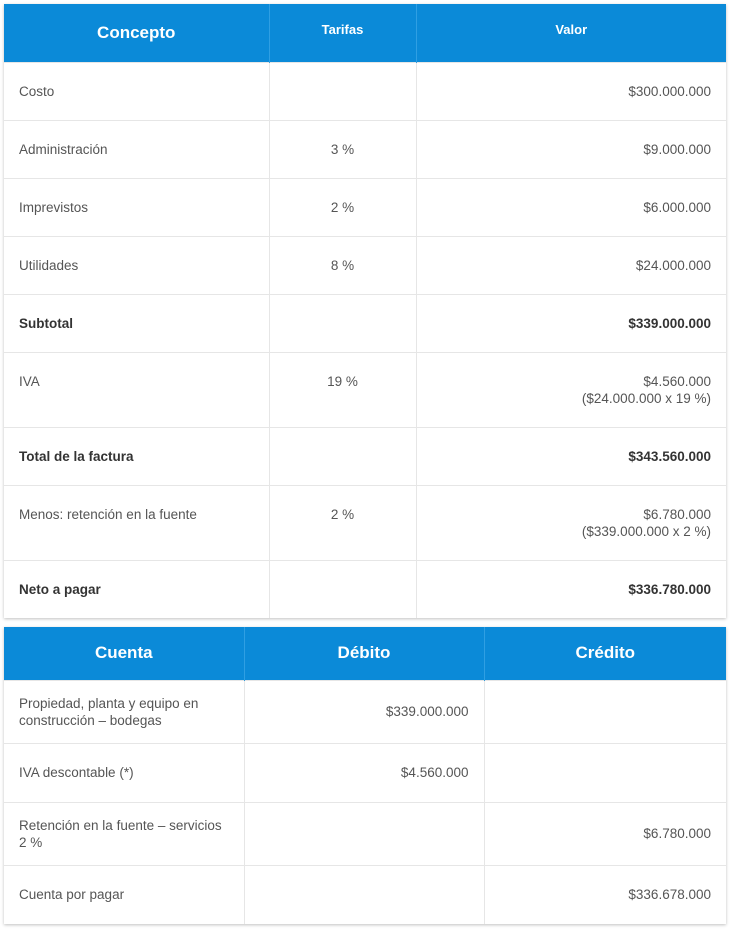 This screenshot has height=940, width=732. What do you see at coordinates (677, 514) in the screenshot?
I see `cell-line: $6.780.000` at bounding box center [677, 514].